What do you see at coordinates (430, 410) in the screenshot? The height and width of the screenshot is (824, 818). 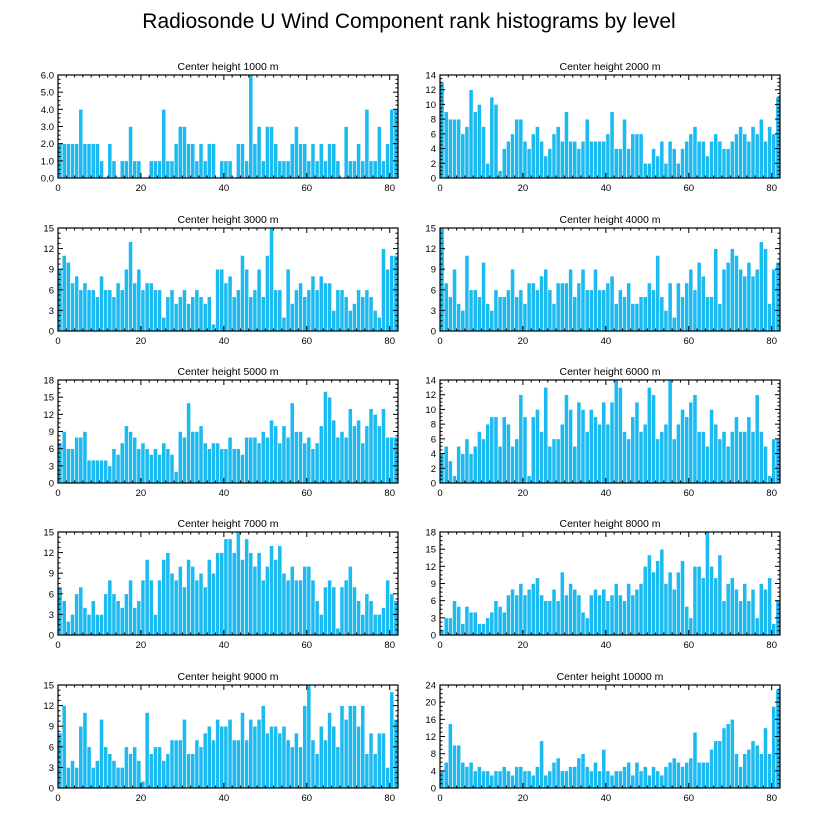 I see `y-tick-label: 10` at bounding box center [430, 410].